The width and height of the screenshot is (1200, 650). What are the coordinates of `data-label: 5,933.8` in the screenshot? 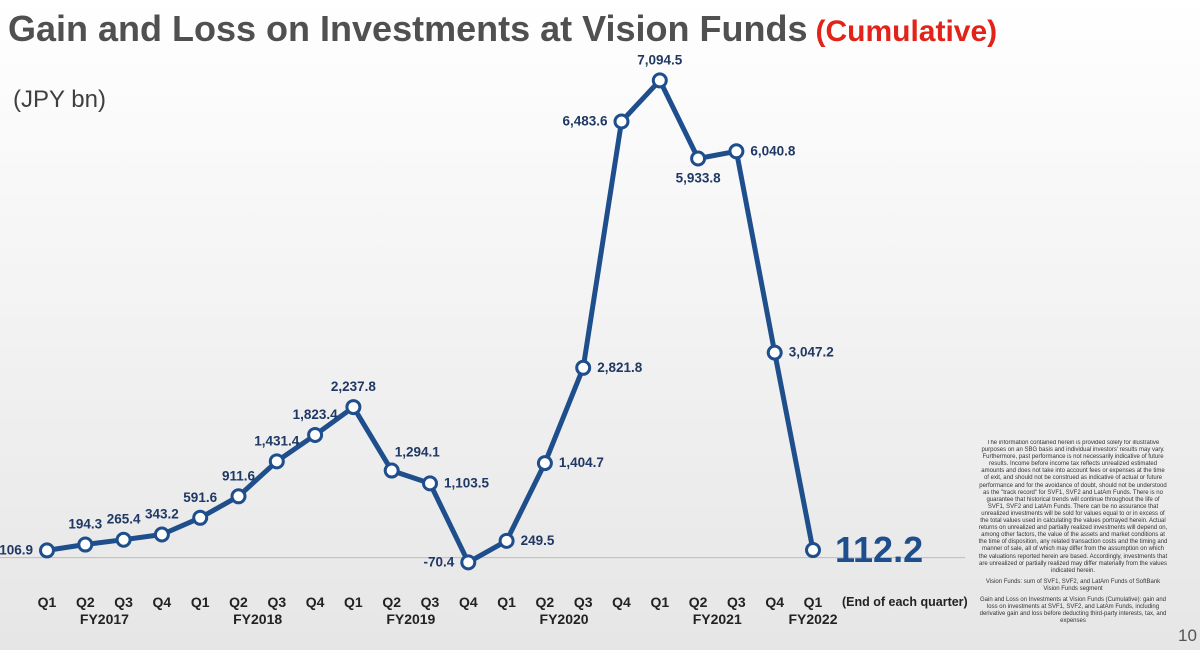 It's located at (699, 177).